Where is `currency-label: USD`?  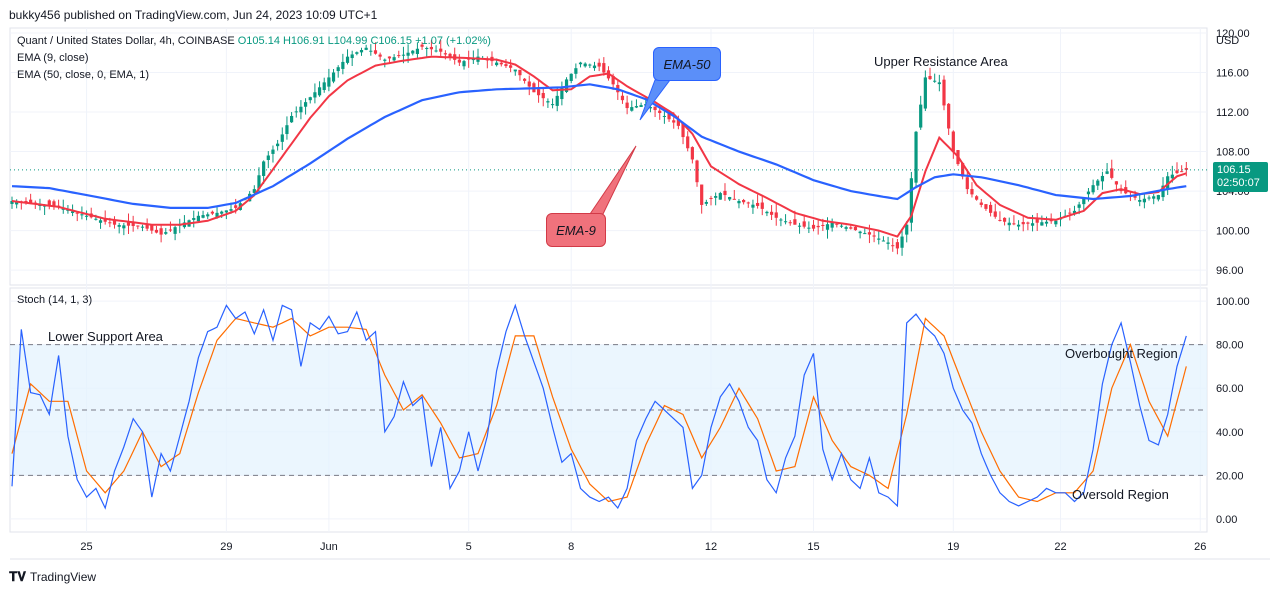
currency-label: USD is located at coordinates (1227, 41).